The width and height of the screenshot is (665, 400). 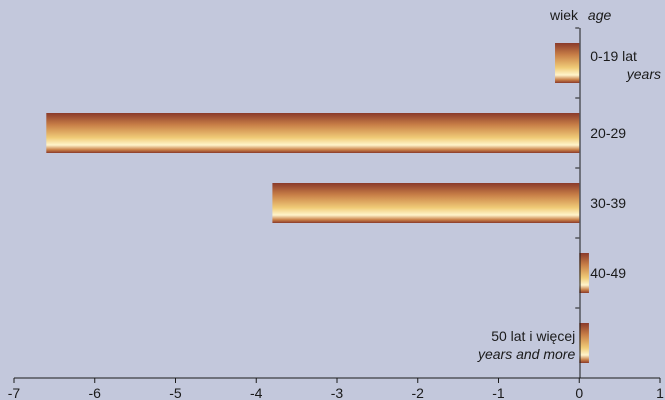 I want to click on x-tick-label: -7, so click(x=14, y=392).